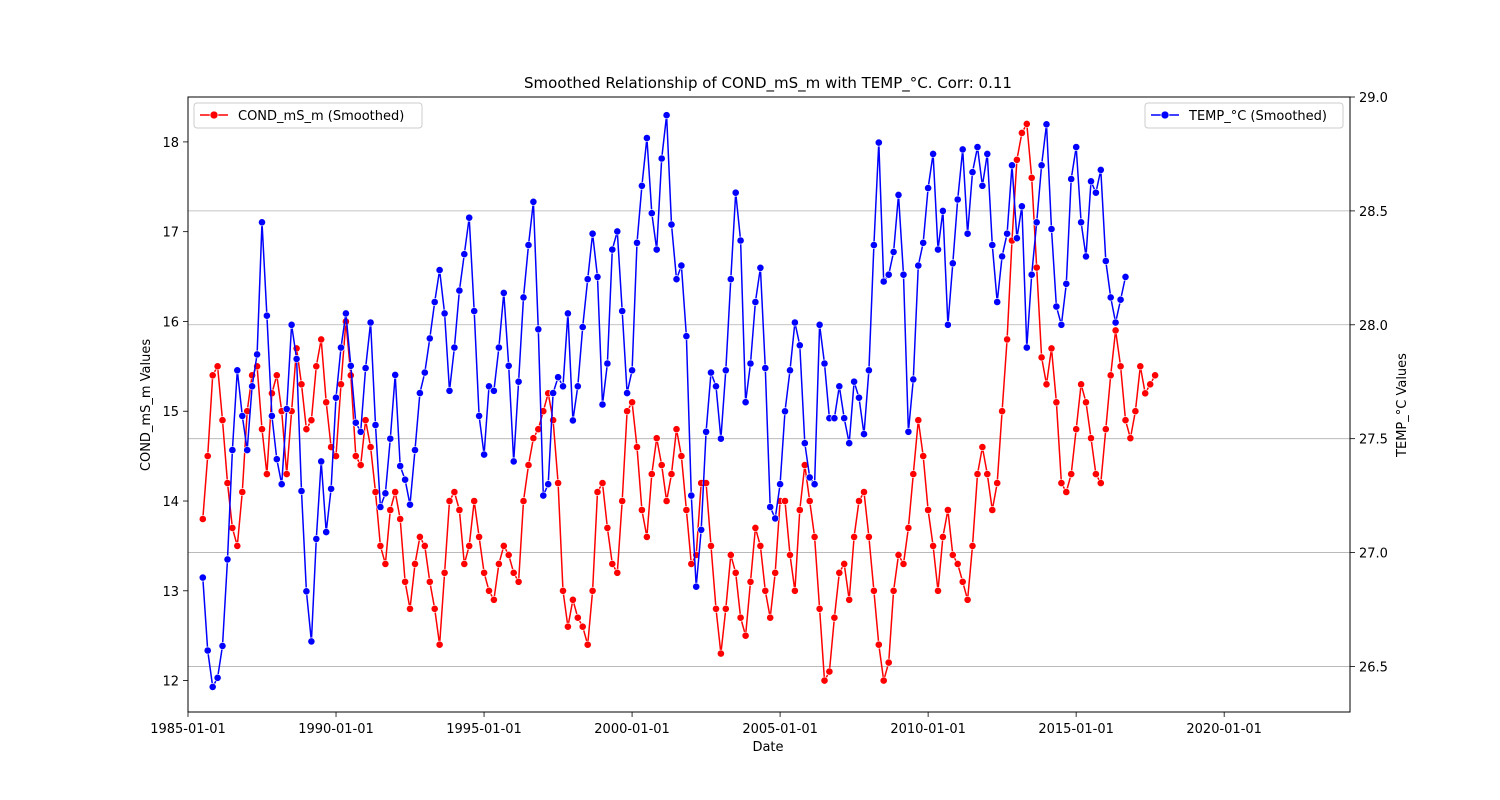  I want to click on y-left-tick-label: 16, so click(170, 322).